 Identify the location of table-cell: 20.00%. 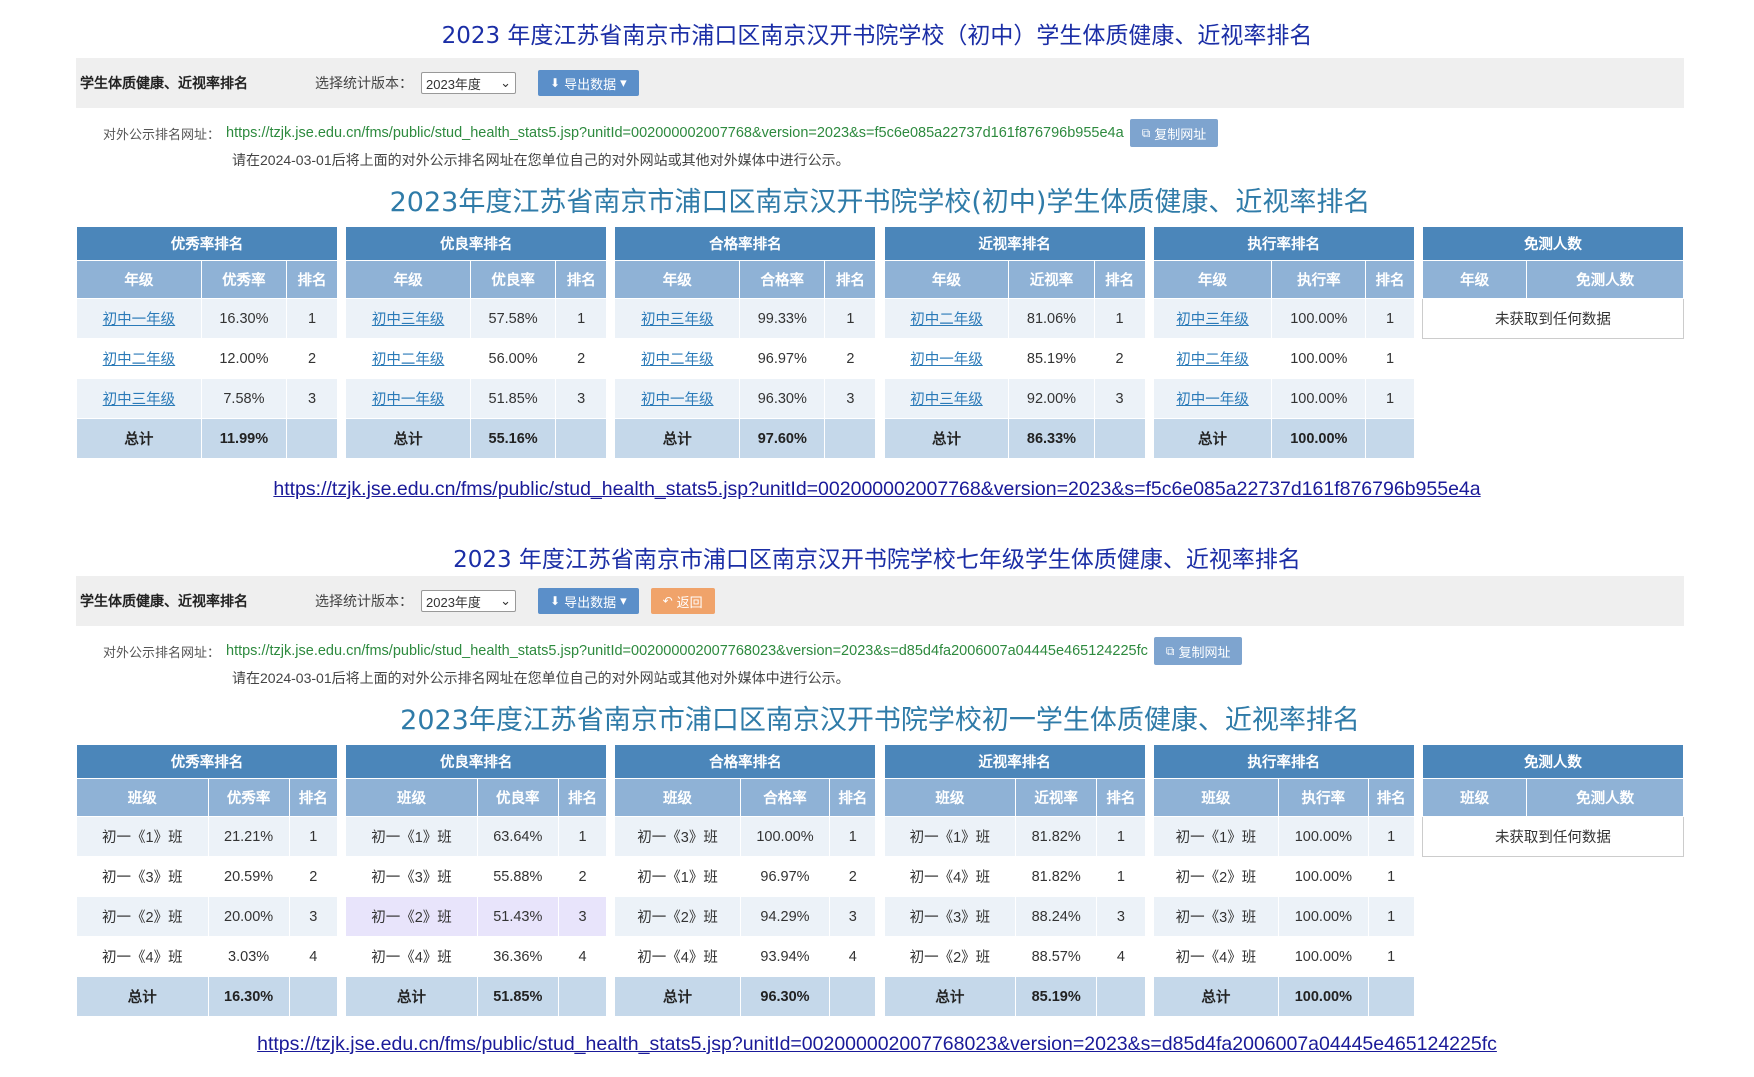
(248, 916).